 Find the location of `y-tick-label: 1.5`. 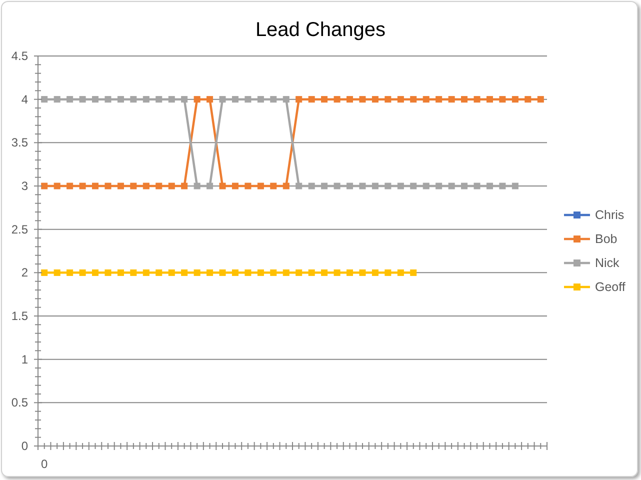

y-tick-label: 1.5 is located at coordinates (19, 316).